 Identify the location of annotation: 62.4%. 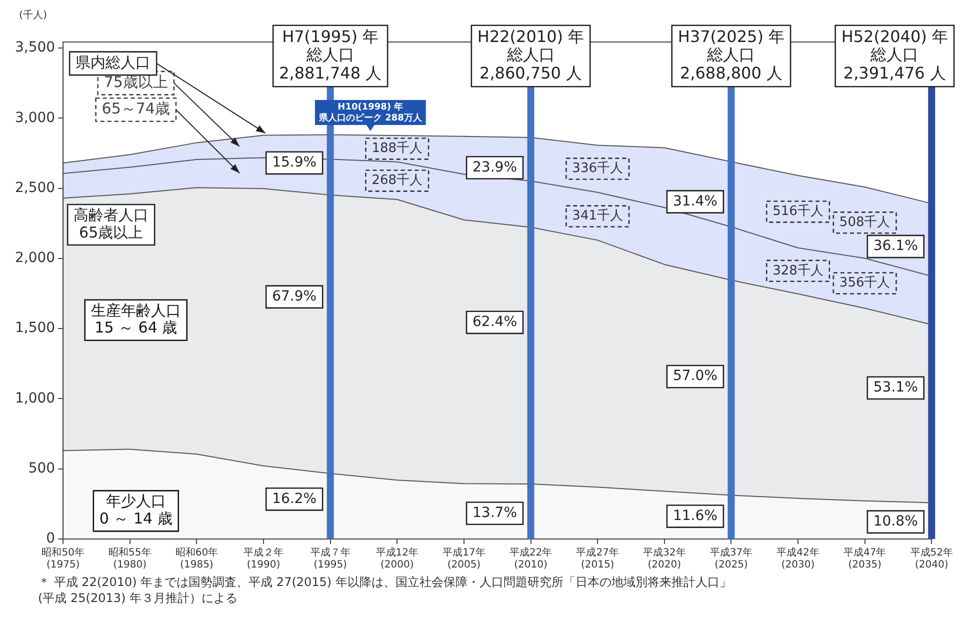
(495, 322).